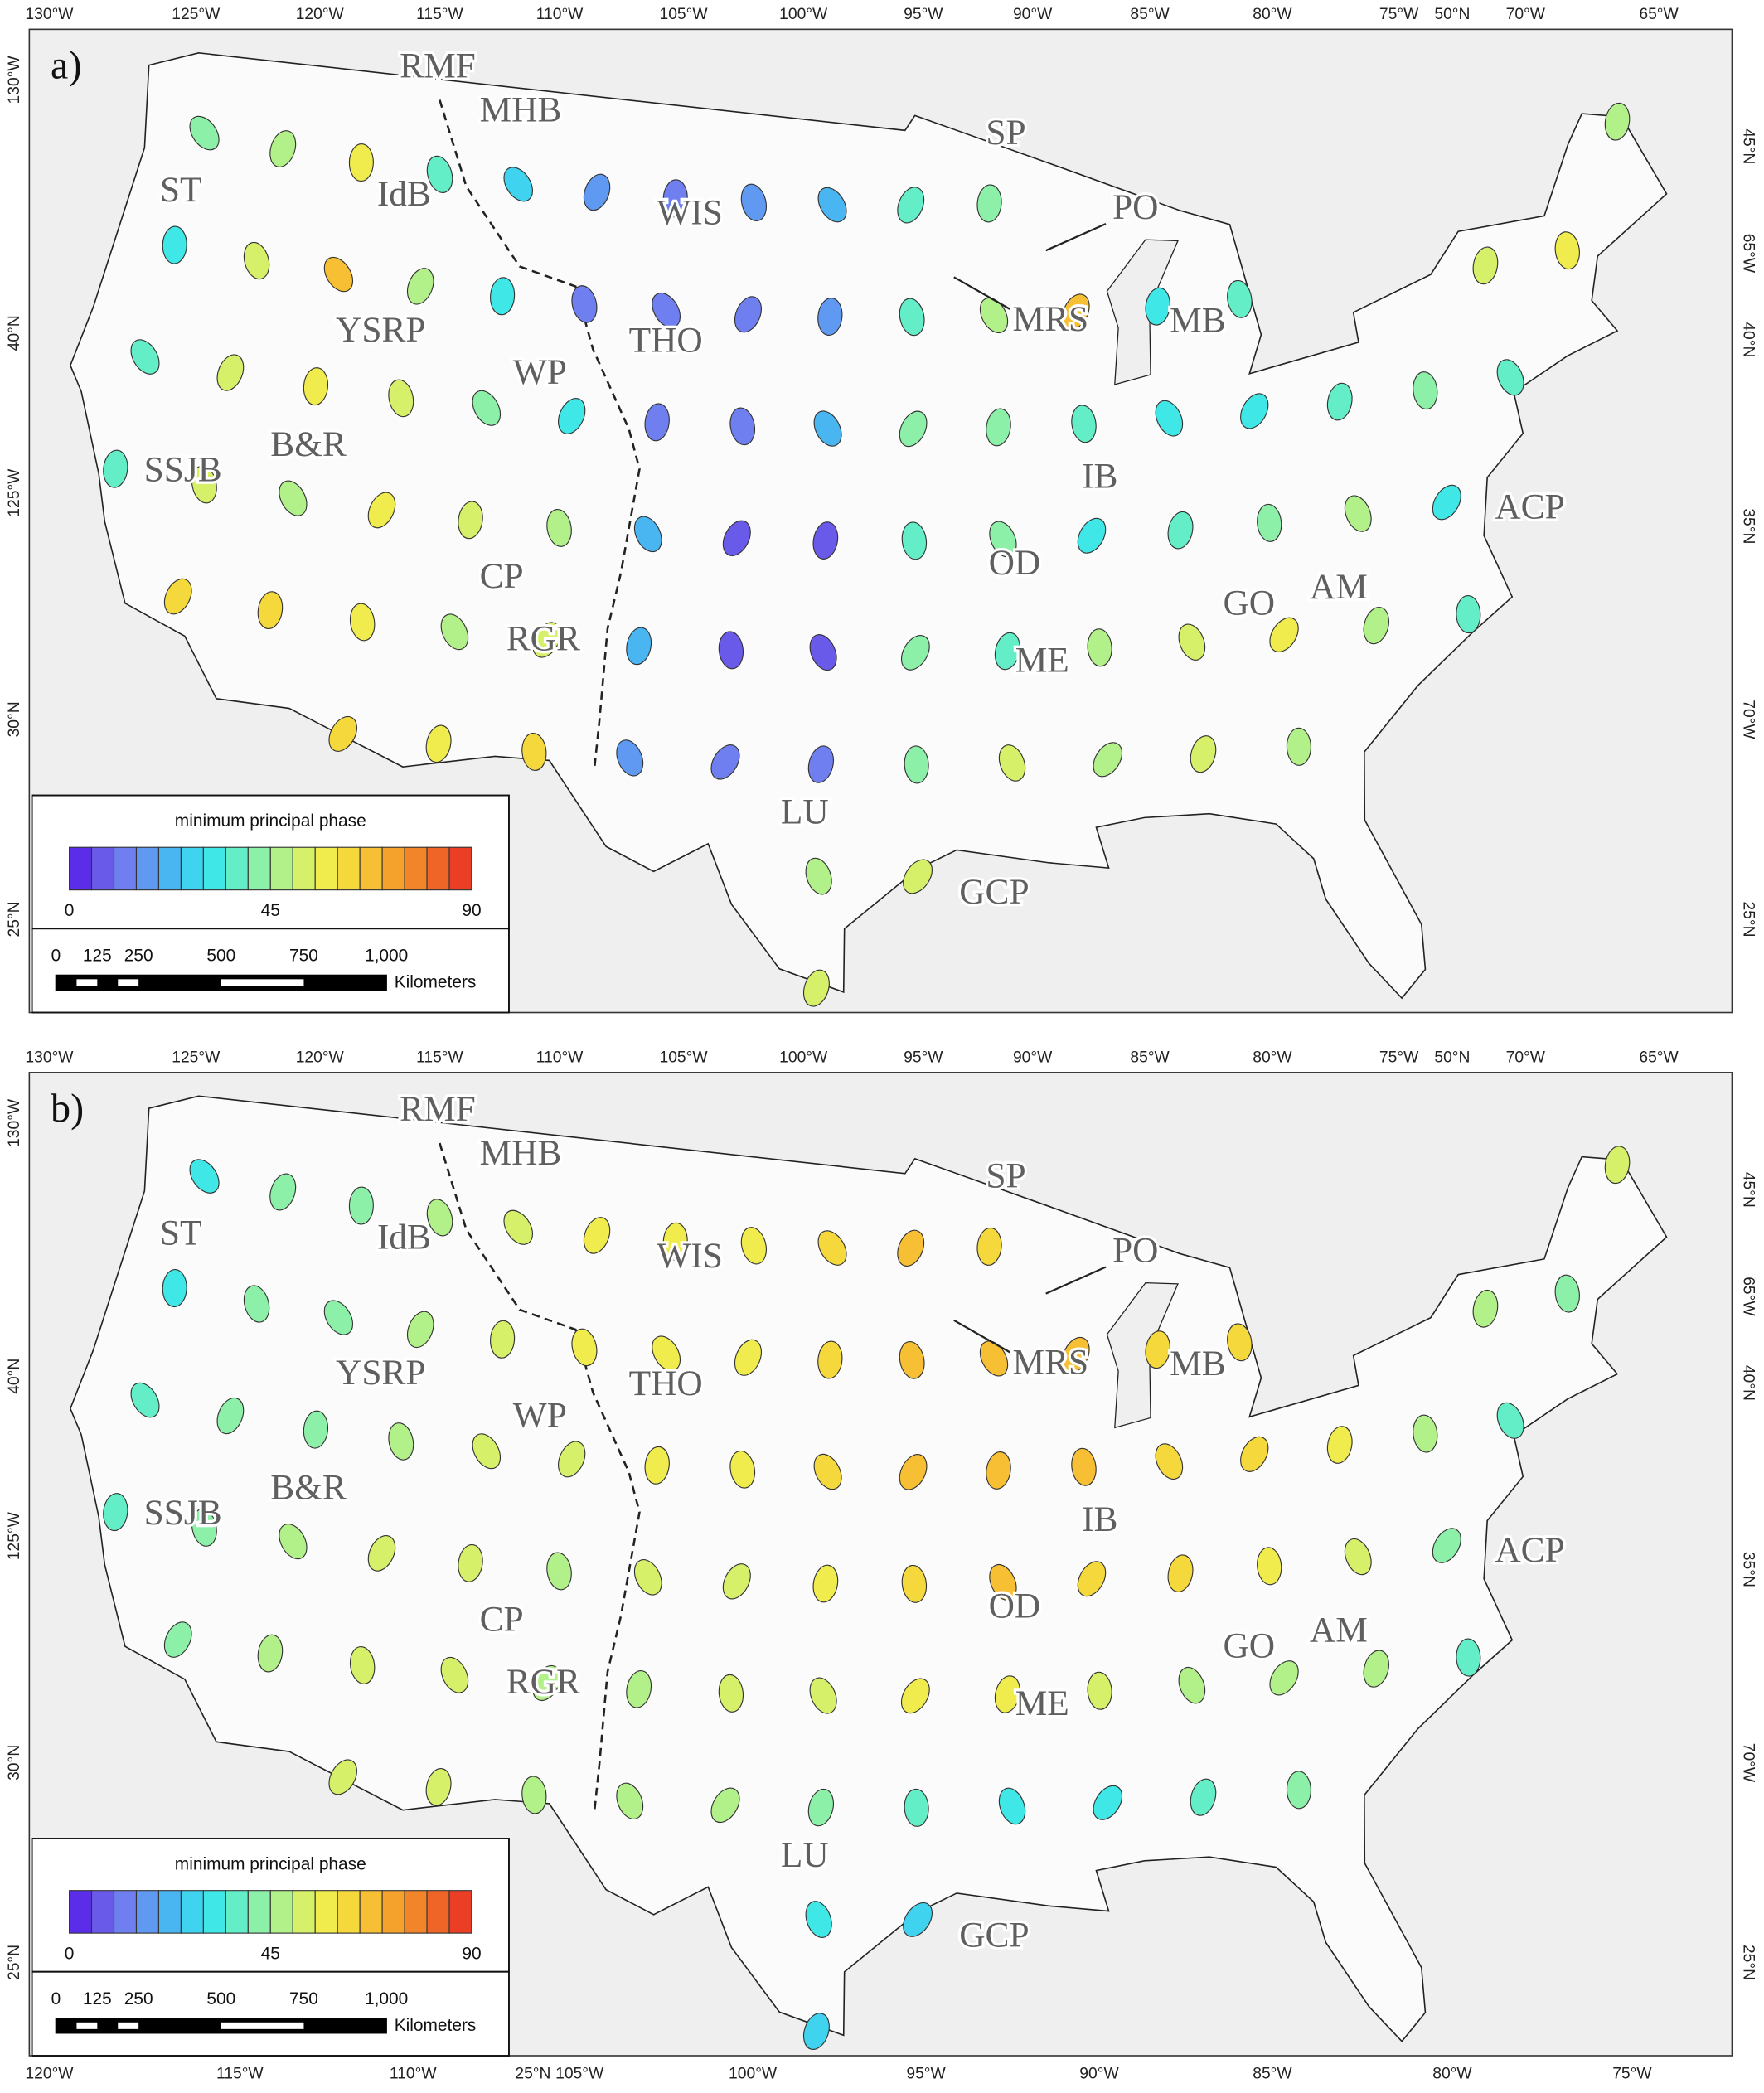 The width and height of the screenshot is (1764, 2093). Describe the element at coordinates (14, 492) in the screenshot. I see `left-tick-label: 125°W` at that location.